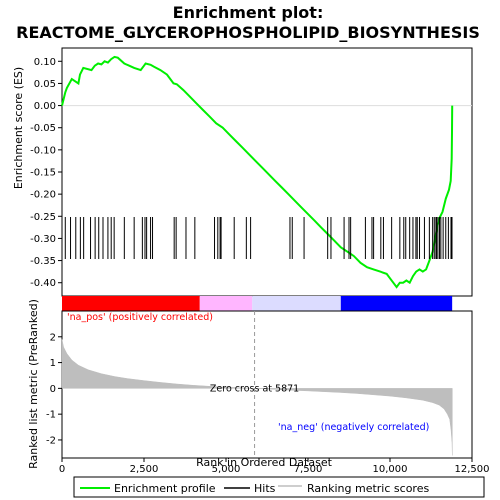 The width and height of the screenshot is (500, 500). What do you see at coordinates (43, 173) in the screenshot?
I see `es-y-tick-label: -0.15` at bounding box center [43, 173].